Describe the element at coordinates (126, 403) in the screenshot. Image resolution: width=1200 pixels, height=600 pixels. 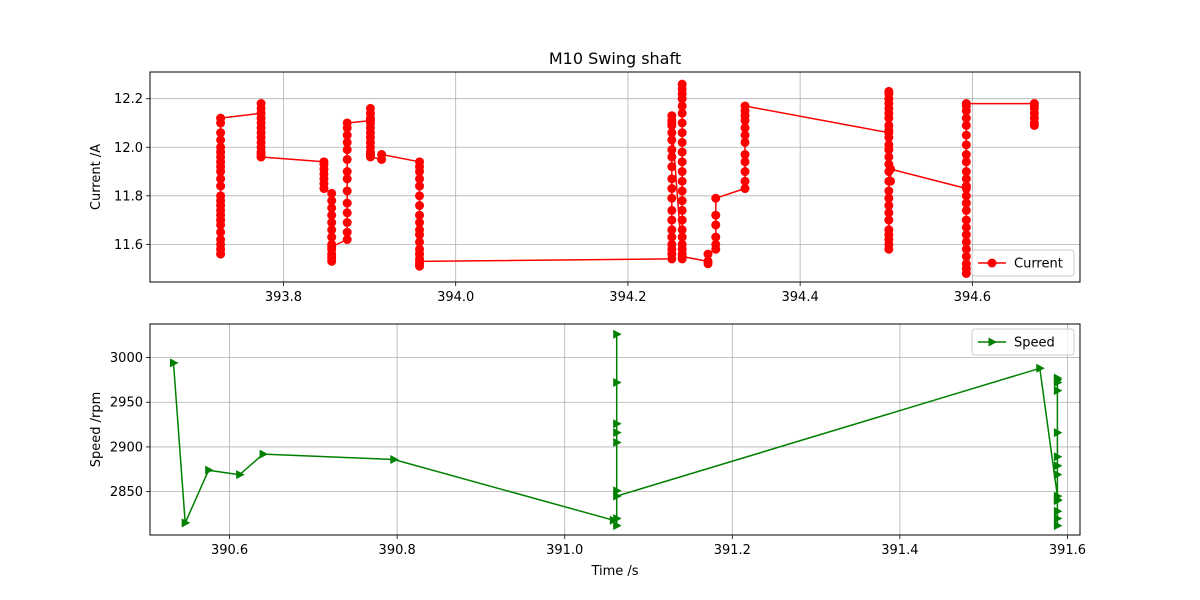
I see `speed-ytick-label: 2950` at that location.